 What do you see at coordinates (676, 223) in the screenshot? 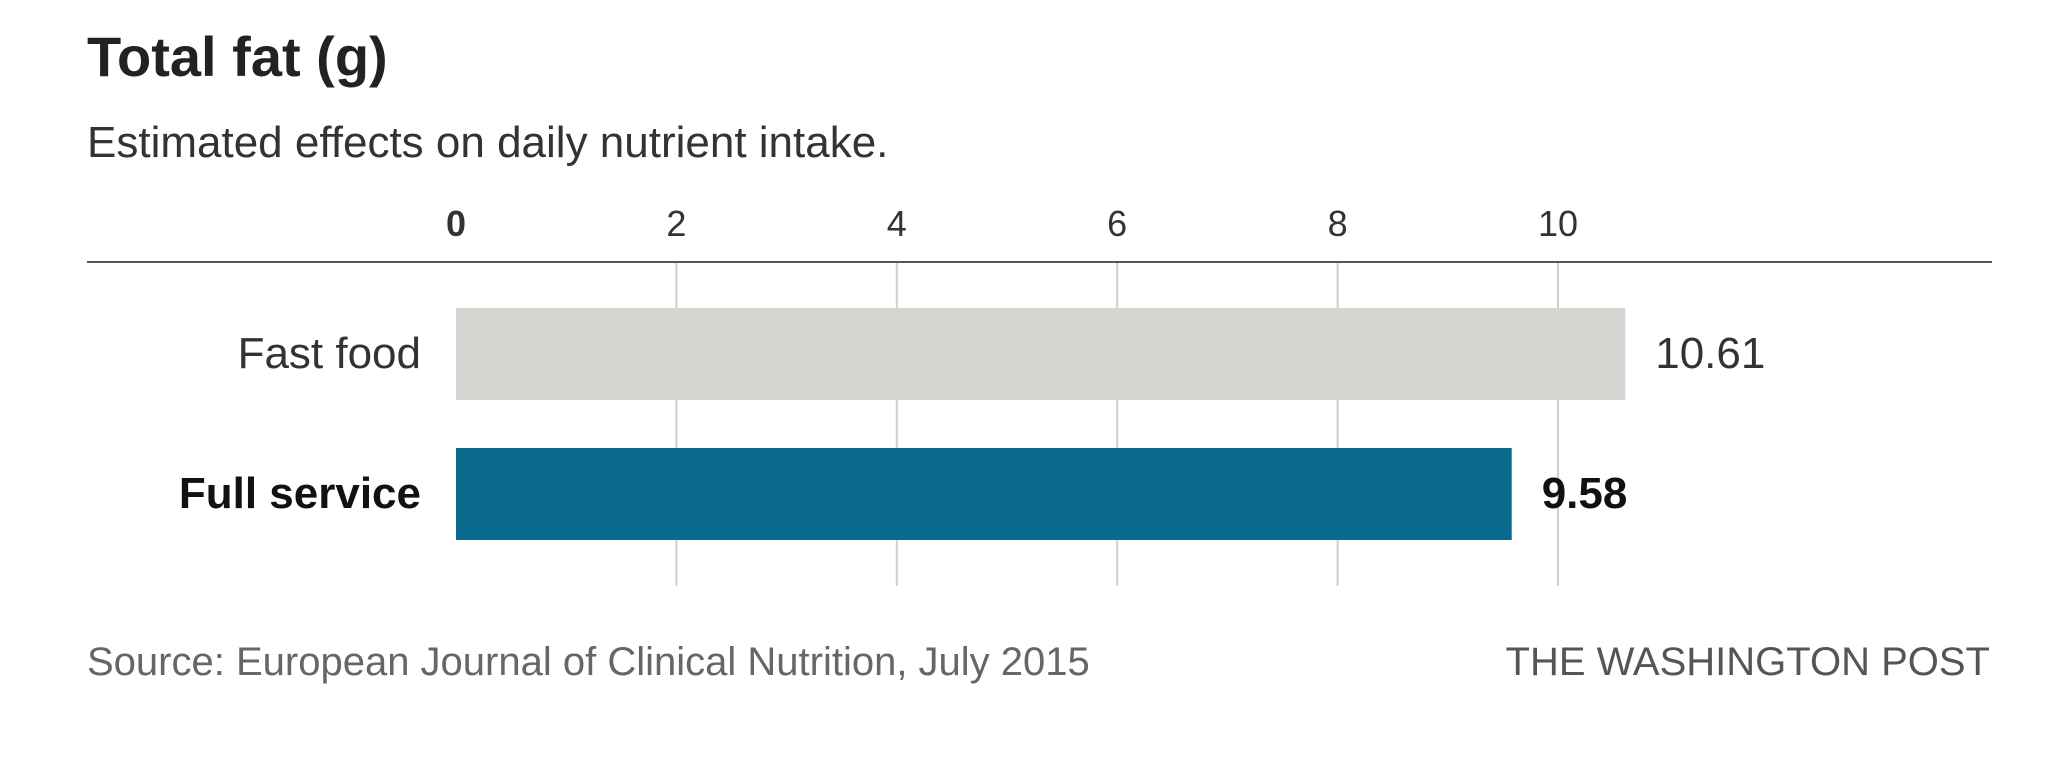
I see `x-tick-label: 2` at bounding box center [676, 223].